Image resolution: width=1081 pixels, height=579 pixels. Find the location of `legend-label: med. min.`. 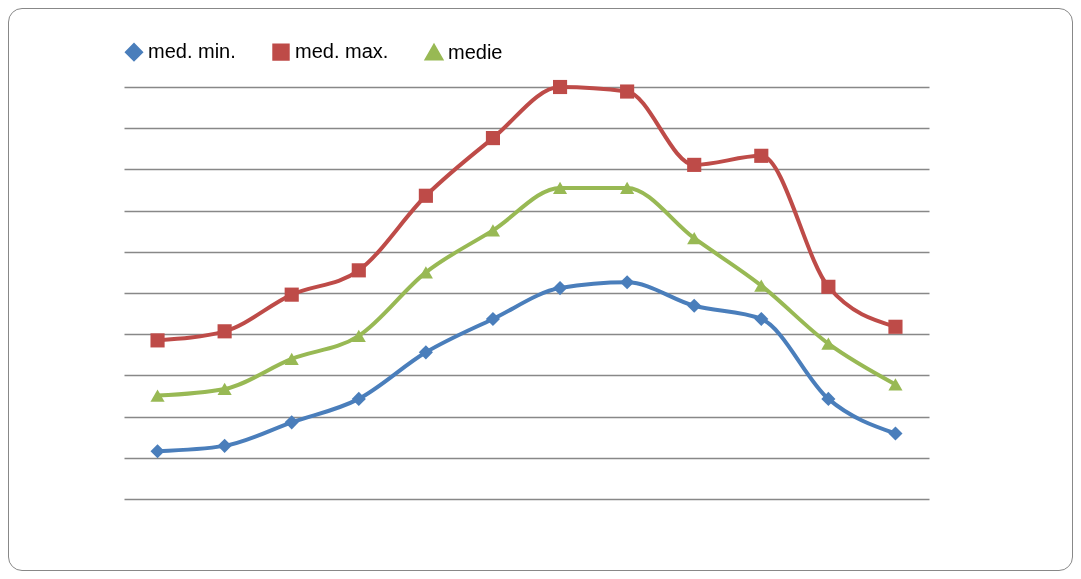

legend-label: med. min. is located at coordinates (192, 51).